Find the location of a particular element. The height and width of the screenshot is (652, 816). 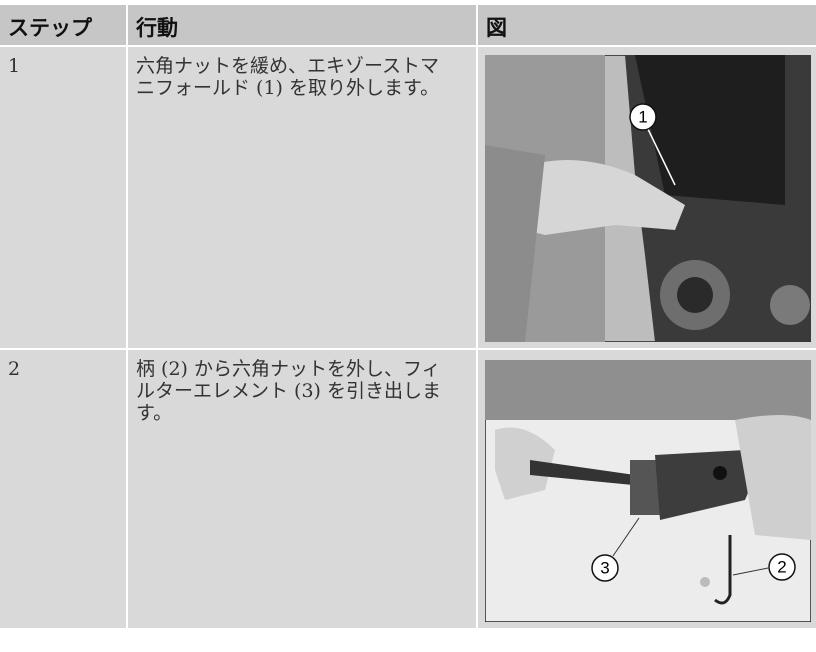

header-step: ステップ is located at coordinates (63, 25).